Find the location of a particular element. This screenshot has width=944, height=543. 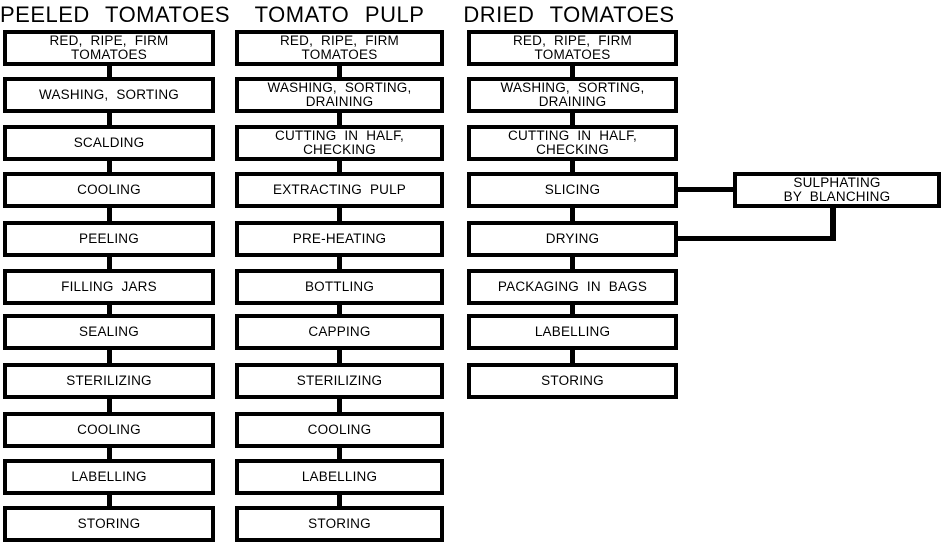

connector-line-sulphating-down is located at coordinates (833, 222).